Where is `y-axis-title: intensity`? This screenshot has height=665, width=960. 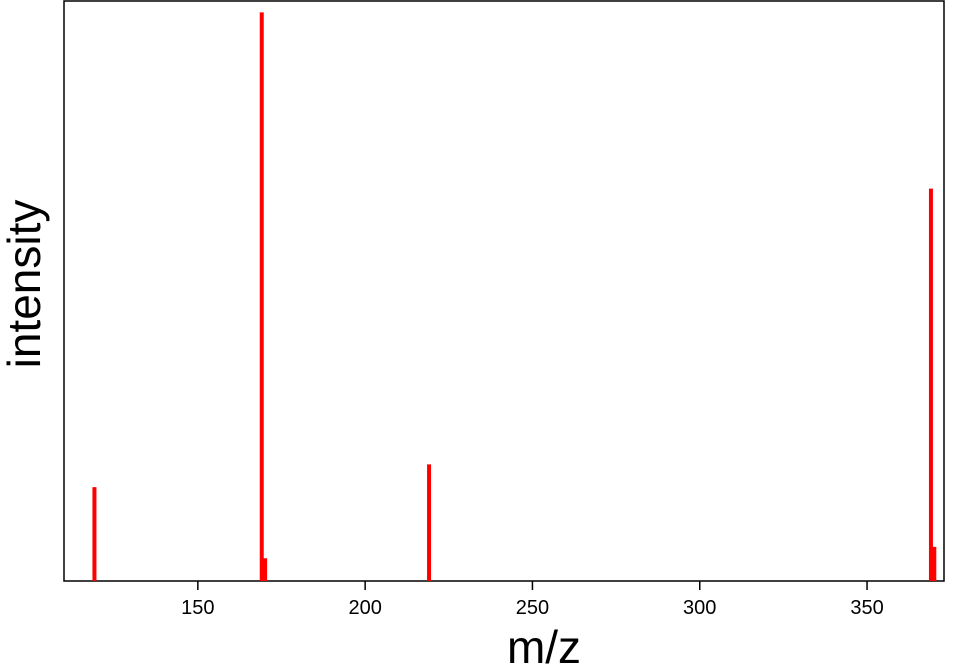 y-axis-title: intensity is located at coordinates (25, 284).